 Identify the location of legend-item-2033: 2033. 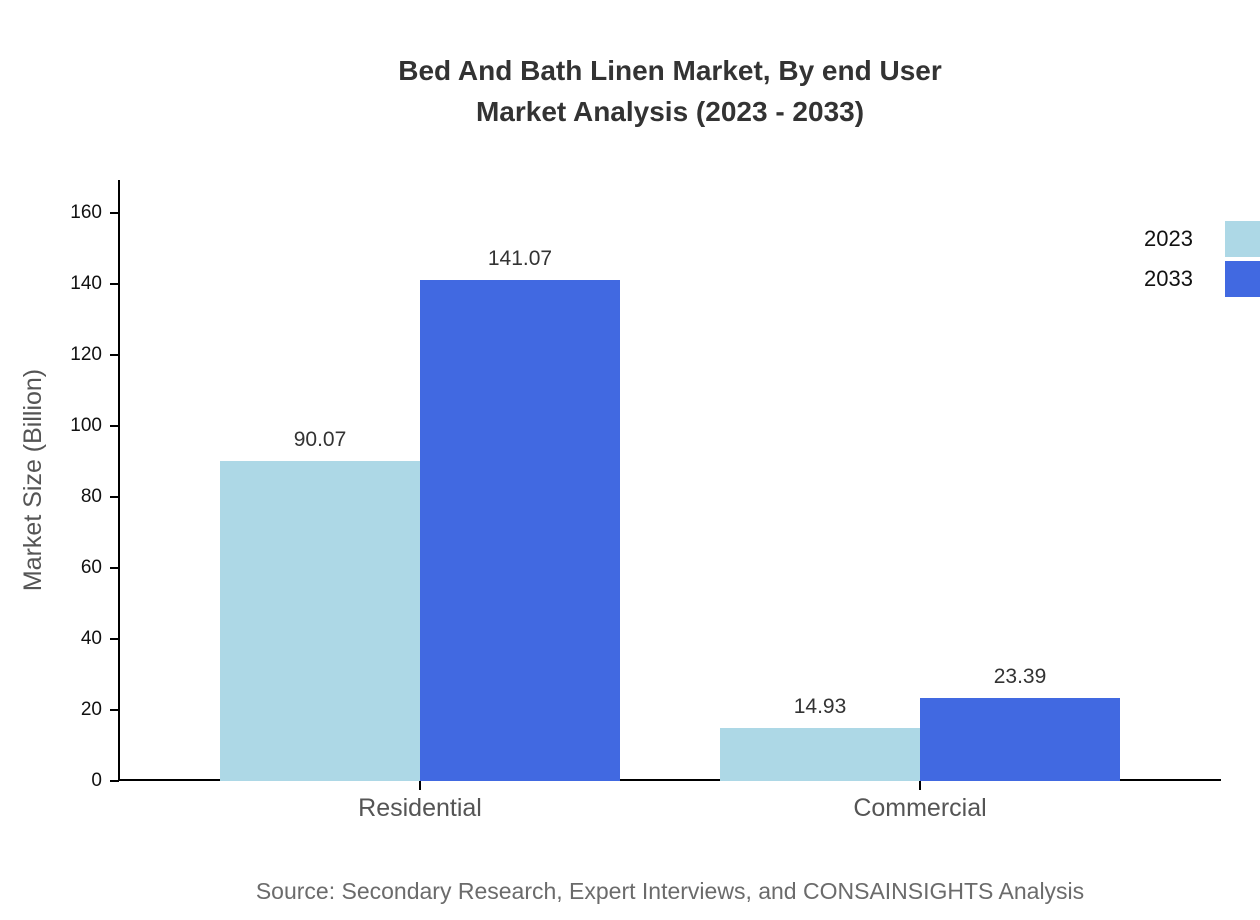
(1150, 279).